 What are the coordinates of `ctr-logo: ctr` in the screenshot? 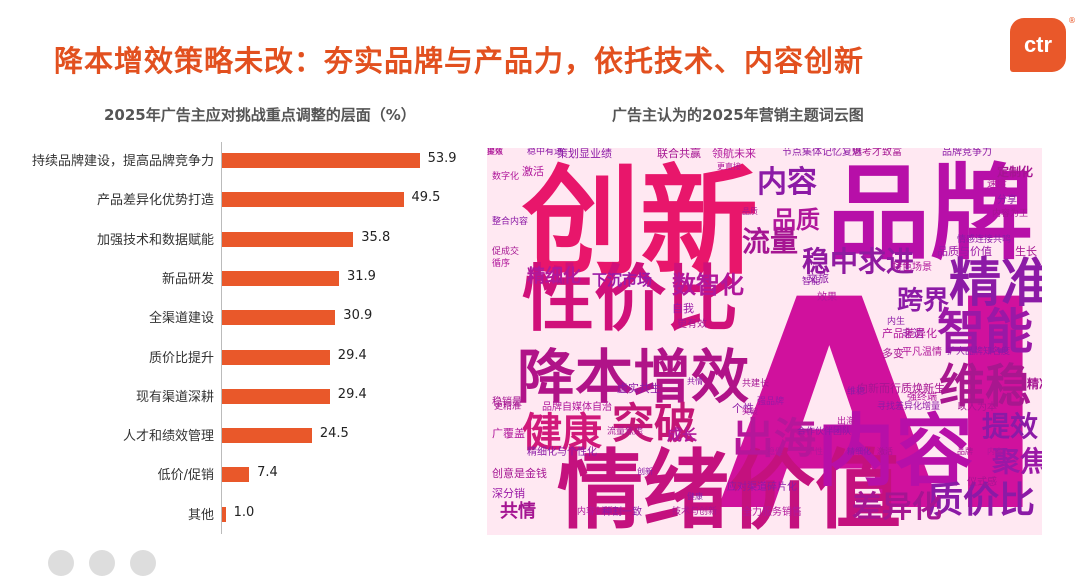 It's located at (1038, 45).